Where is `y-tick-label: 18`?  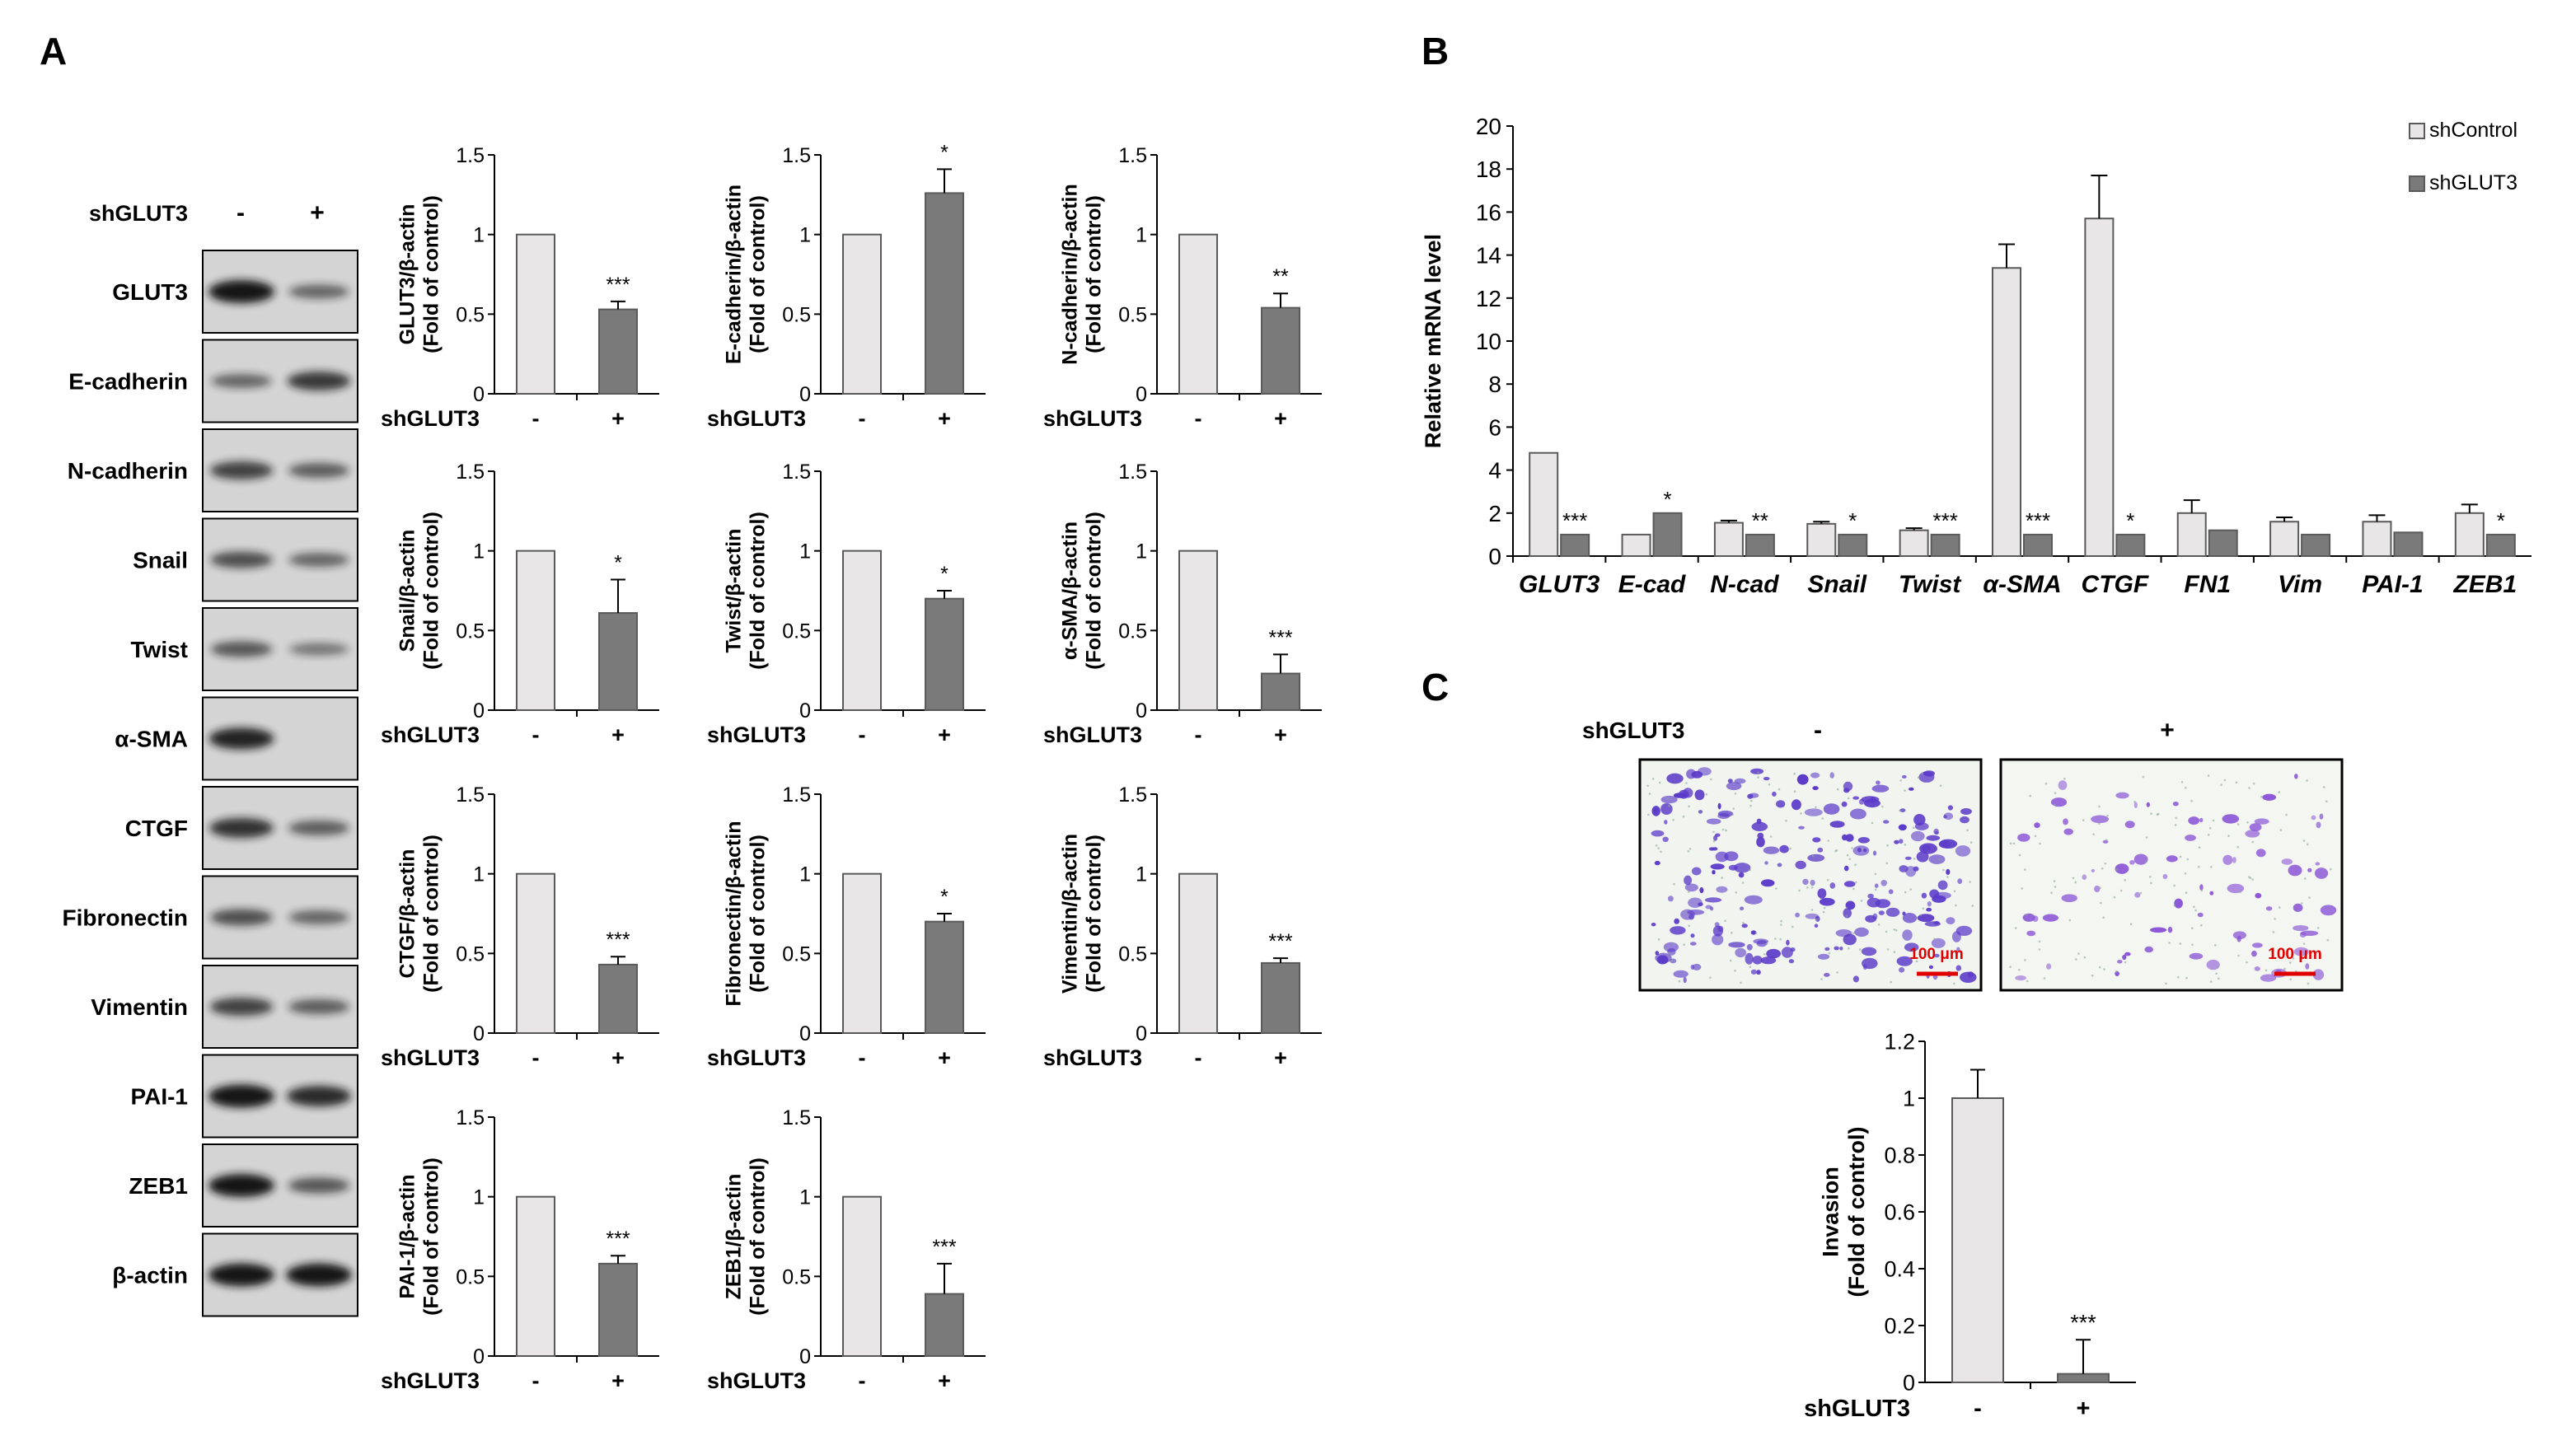 y-tick-label: 18 is located at coordinates (1488, 169).